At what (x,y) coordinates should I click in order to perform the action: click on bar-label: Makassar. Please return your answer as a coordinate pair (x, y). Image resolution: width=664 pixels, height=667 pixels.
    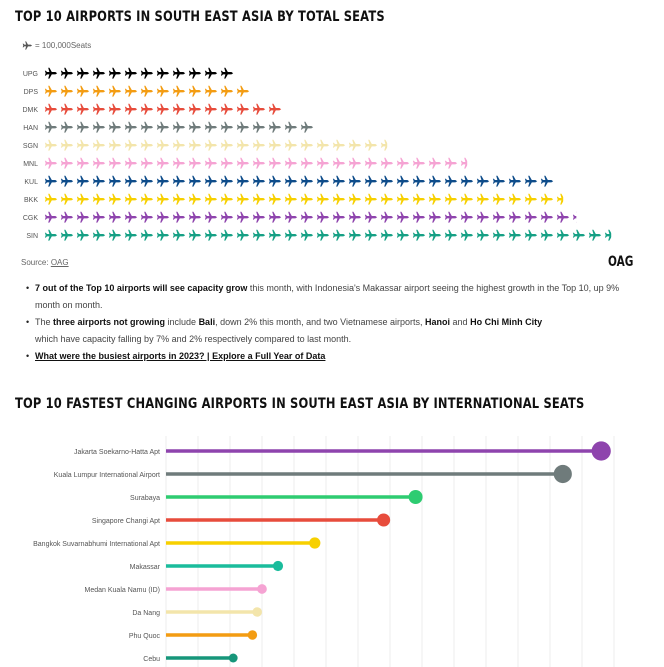
    Looking at the image, I should click on (145, 567).